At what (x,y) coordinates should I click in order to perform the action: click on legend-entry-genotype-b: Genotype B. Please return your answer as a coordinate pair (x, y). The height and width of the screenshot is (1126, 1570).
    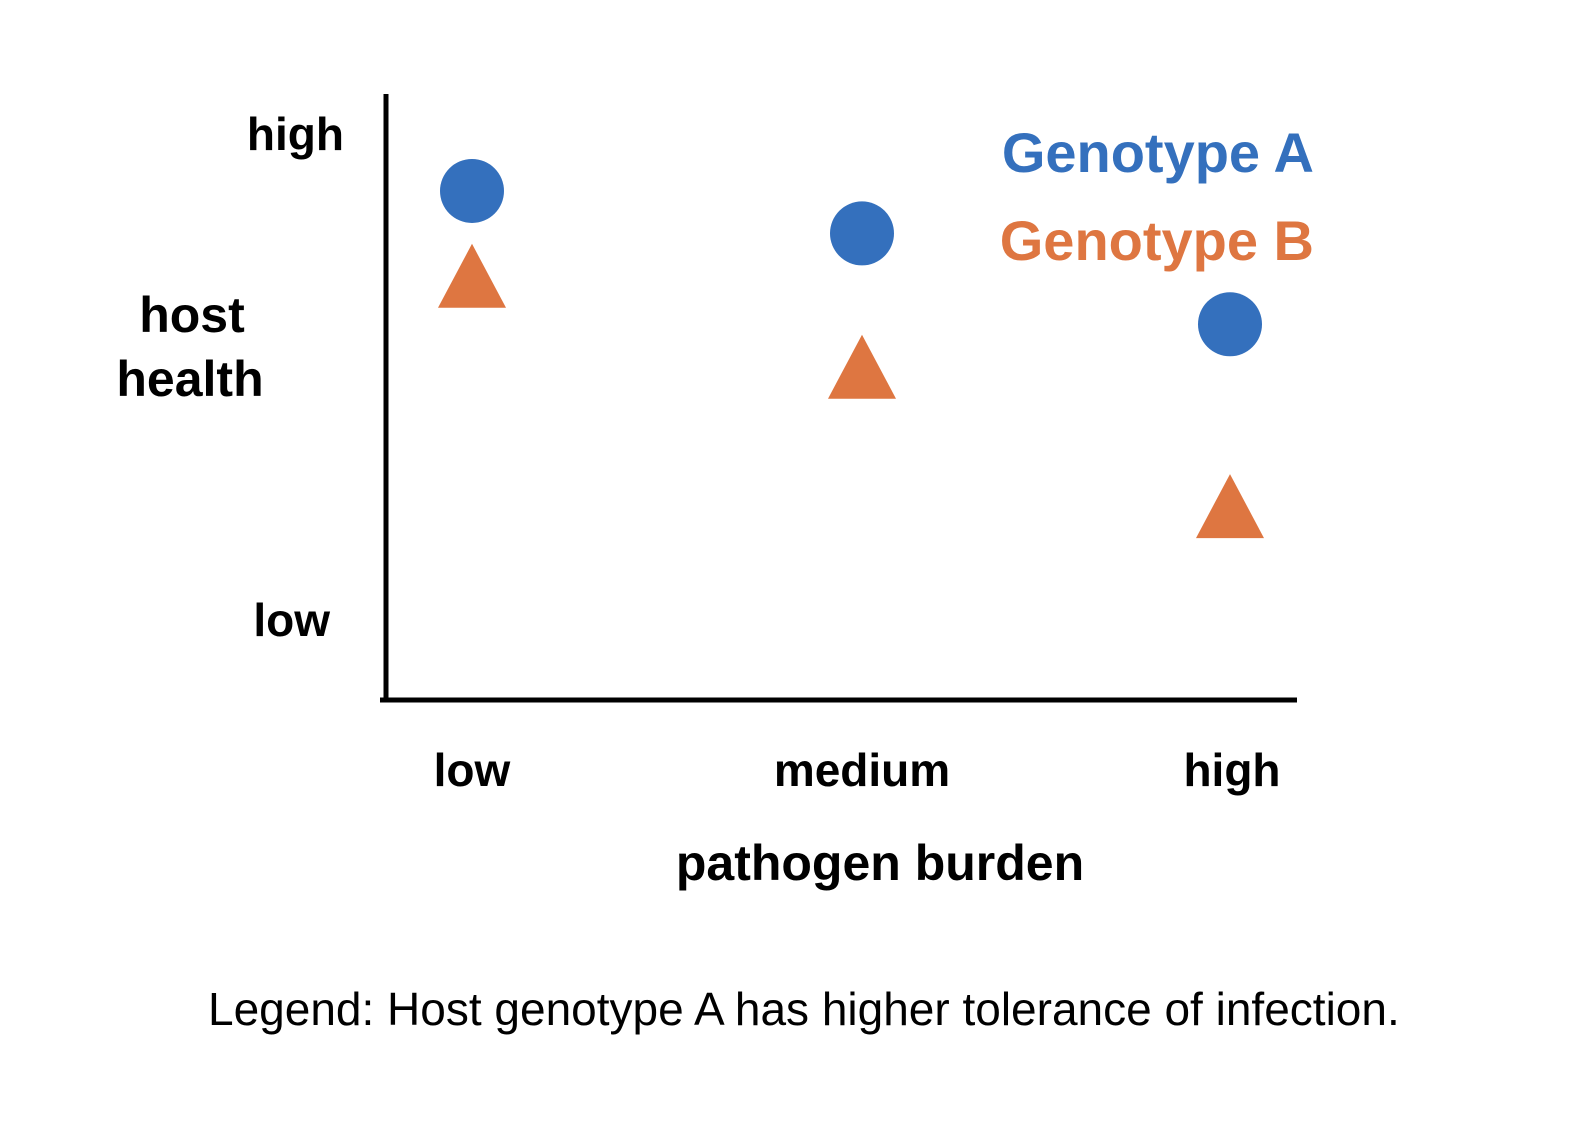
    Looking at the image, I should click on (1157, 240).